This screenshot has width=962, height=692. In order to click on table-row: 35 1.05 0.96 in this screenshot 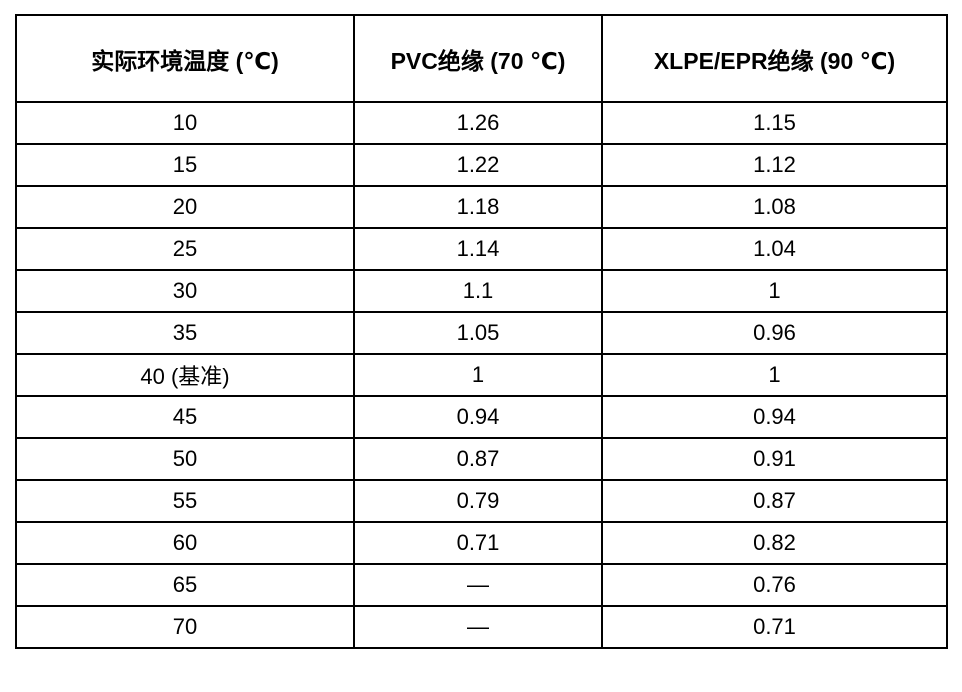, I will do `click(481, 333)`.